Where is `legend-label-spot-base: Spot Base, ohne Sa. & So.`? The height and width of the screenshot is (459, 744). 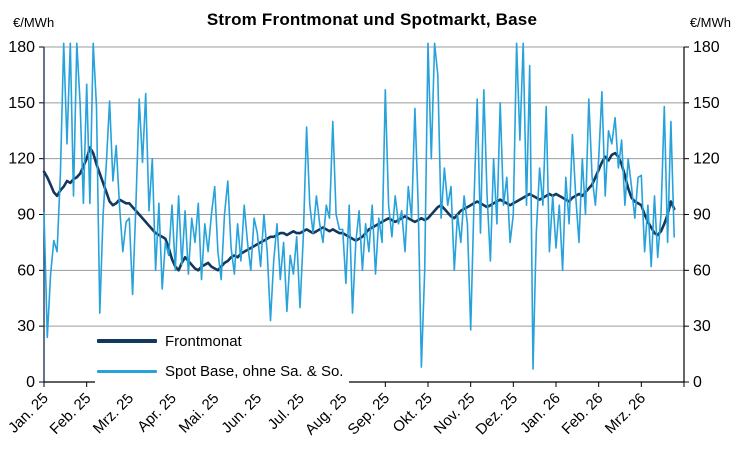
legend-label-spot-base: Spot Base, ohne Sa. & So. is located at coordinates (254, 371).